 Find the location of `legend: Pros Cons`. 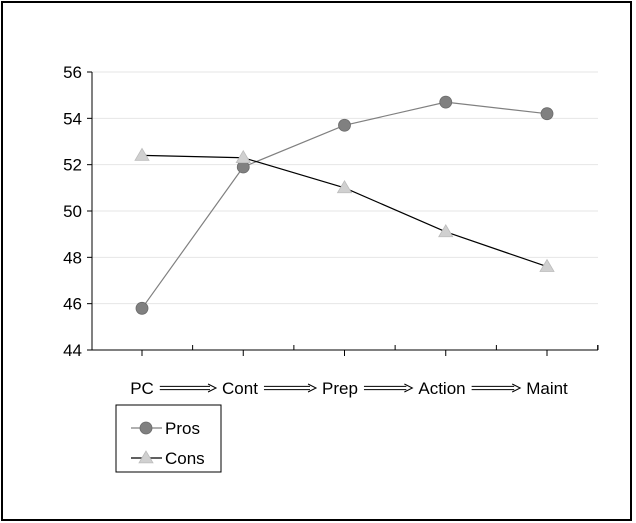

legend: Pros Cons is located at coordinates (168, 438).